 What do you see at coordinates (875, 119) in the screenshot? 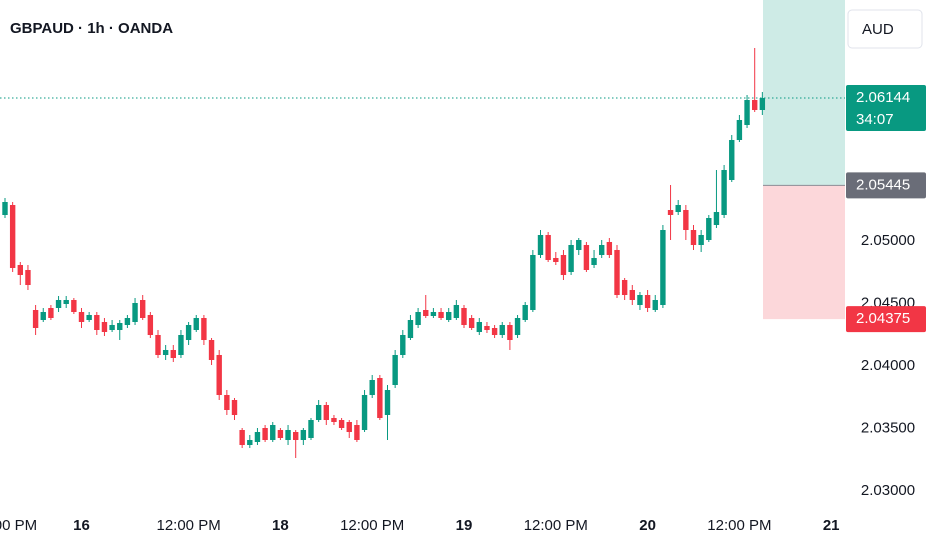
I see `last-price-countdown: 34:07` at bounding box center [875, 119].